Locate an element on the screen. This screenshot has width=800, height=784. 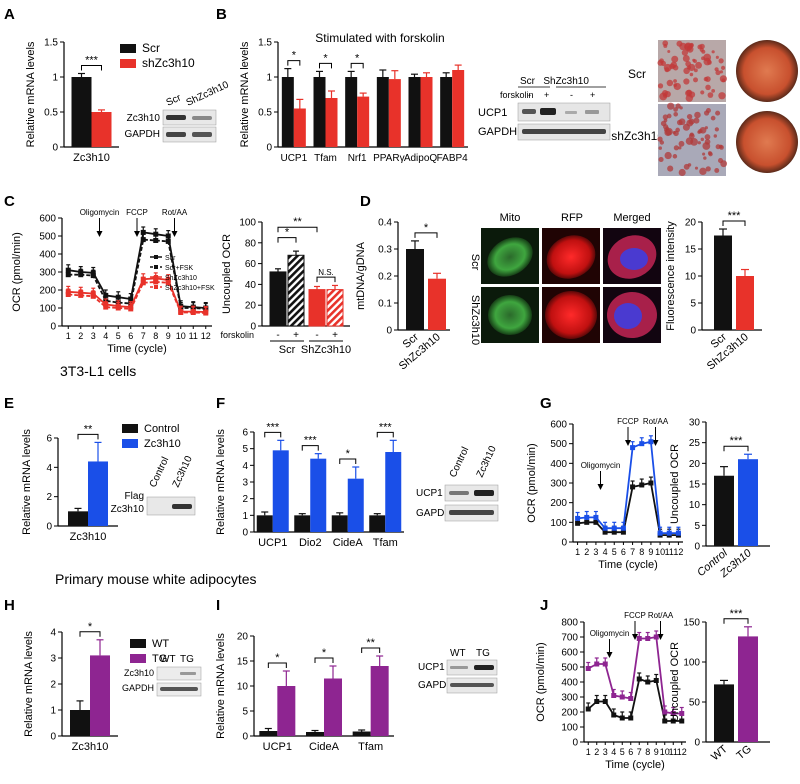
y-tick-label: 700 is located at coordinates (569, 638).